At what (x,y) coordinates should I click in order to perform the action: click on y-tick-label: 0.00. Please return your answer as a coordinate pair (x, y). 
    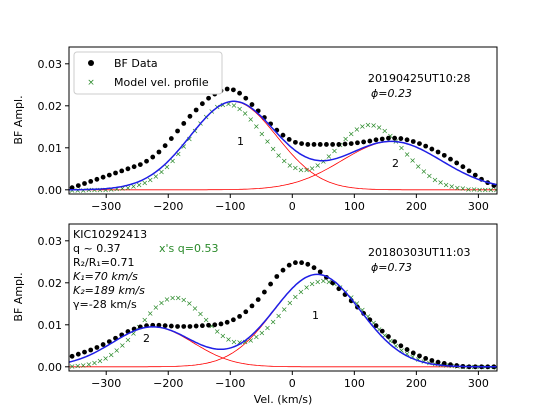
    Looking at the image, I should click on (50, 190).